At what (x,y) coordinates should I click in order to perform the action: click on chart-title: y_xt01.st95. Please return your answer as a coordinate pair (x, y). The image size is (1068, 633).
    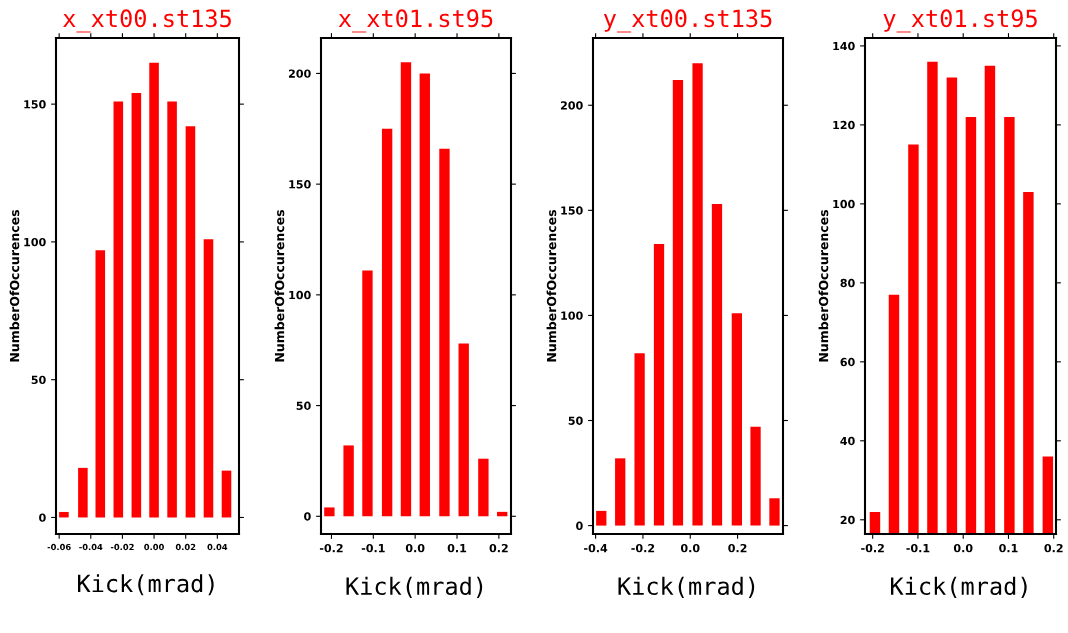
    Looking at the image, I should click on (960, 21).